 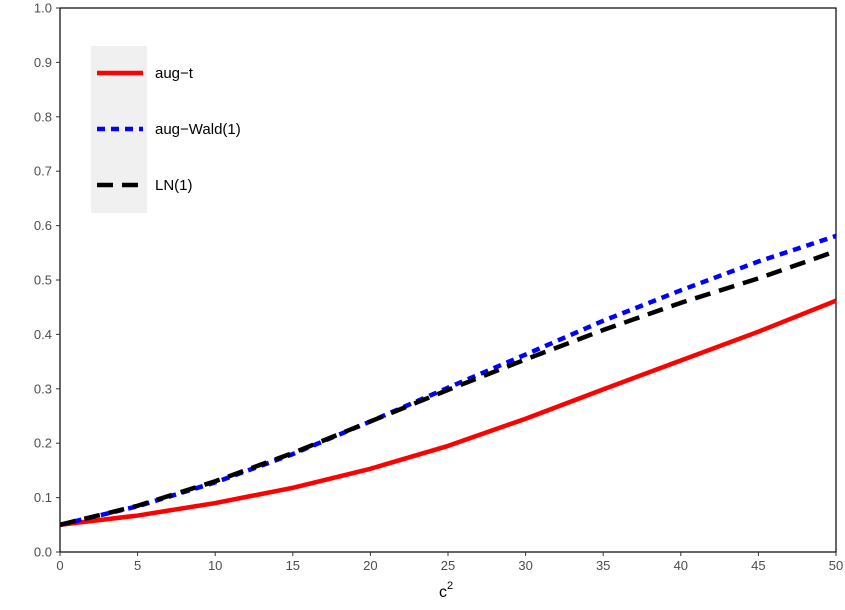 I want to click on legend: aug−t aug−Wald(1) LN(1), so click(x=166, y=129).